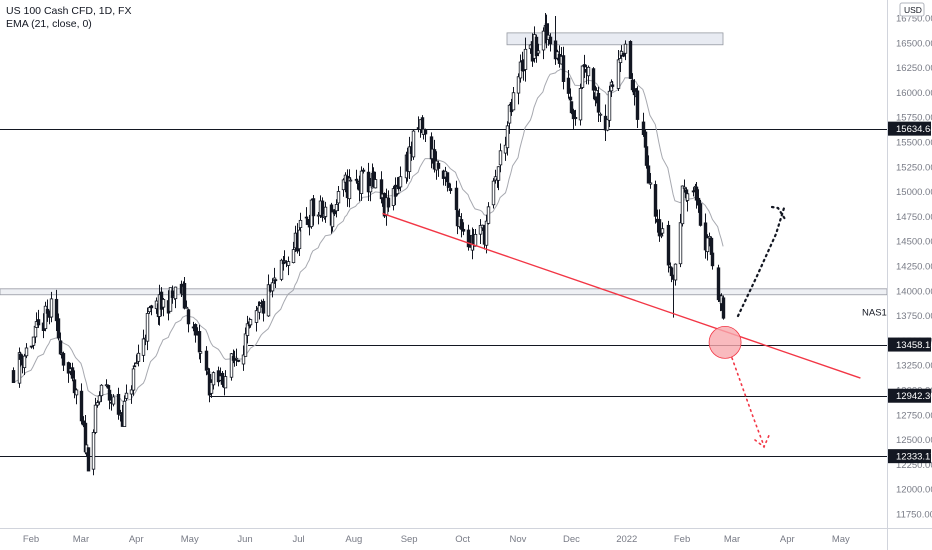 This screenshot has height=550, width=932. I want to click on bearish-projection-arrow, so click(748, 402).